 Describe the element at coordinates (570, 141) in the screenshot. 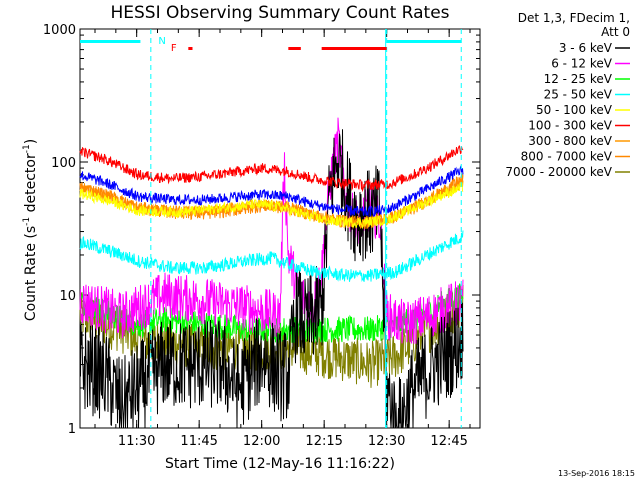

I see `legend-label: 300 - 800 keV` at that location.